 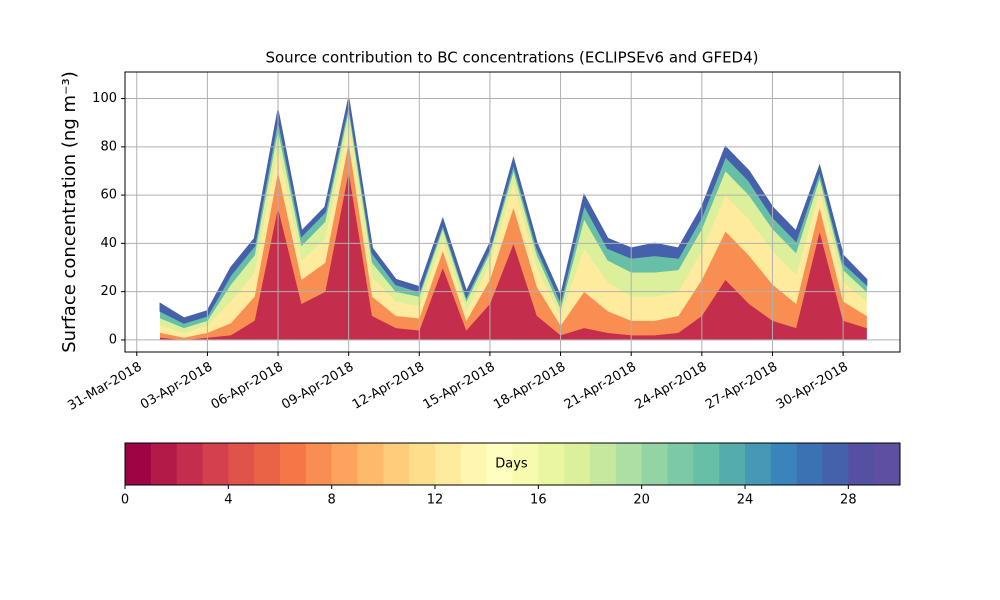 I want to click on x-tick-label: 30-Apr-2018, so click(x=812, y=386).